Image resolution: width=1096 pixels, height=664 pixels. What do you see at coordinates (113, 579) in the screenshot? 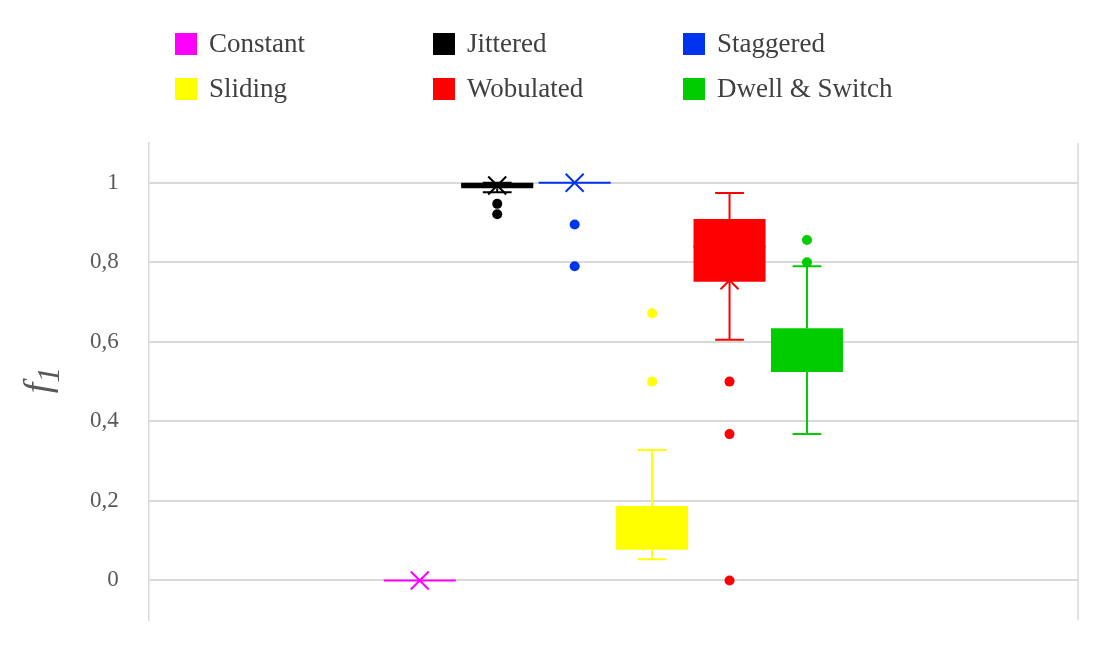
I see `y-tick-label: 0` at bounding box center [113, 579].